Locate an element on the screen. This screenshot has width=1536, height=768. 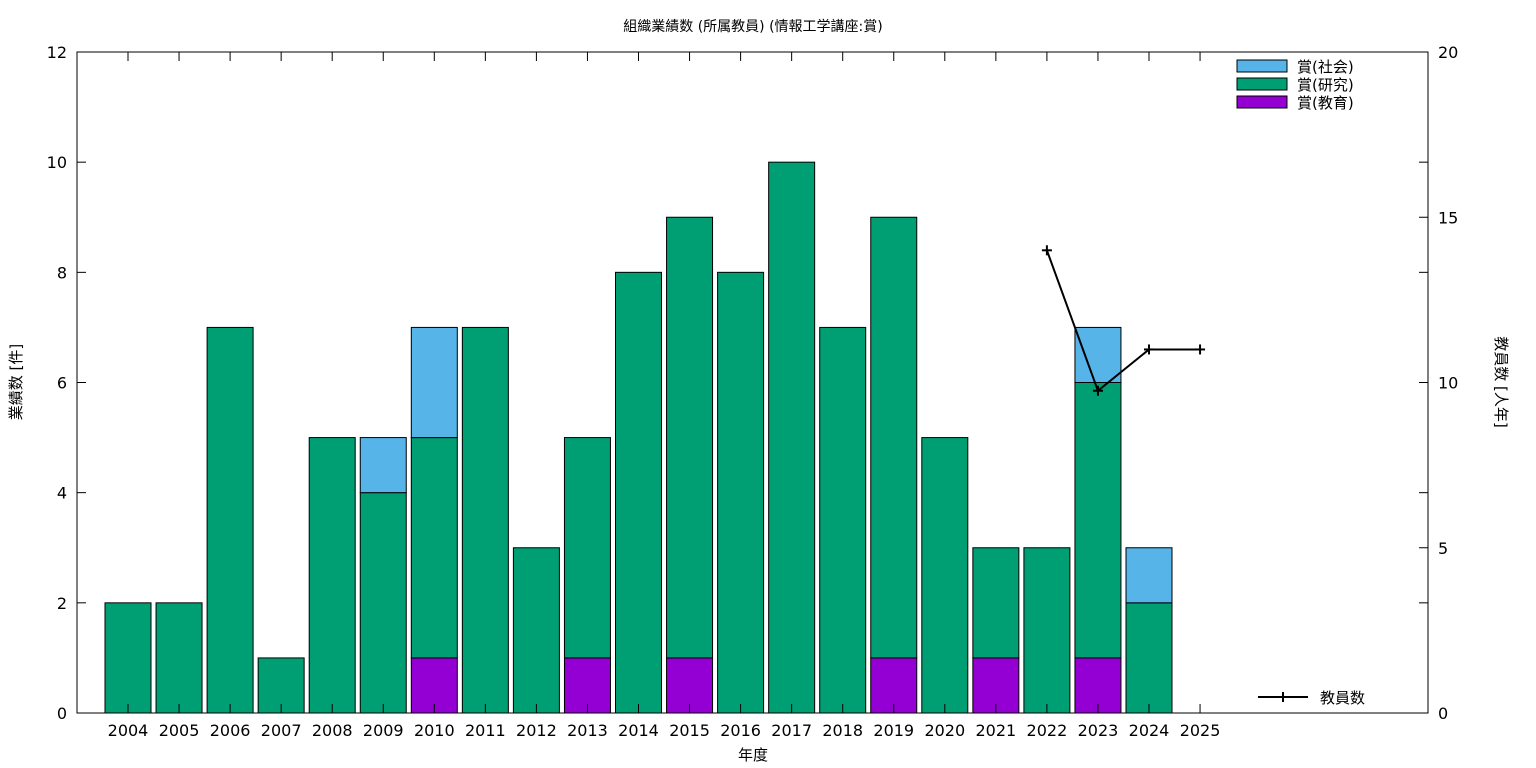
y2-tick-label-0: 0 is located at coordinates (1443, 713).